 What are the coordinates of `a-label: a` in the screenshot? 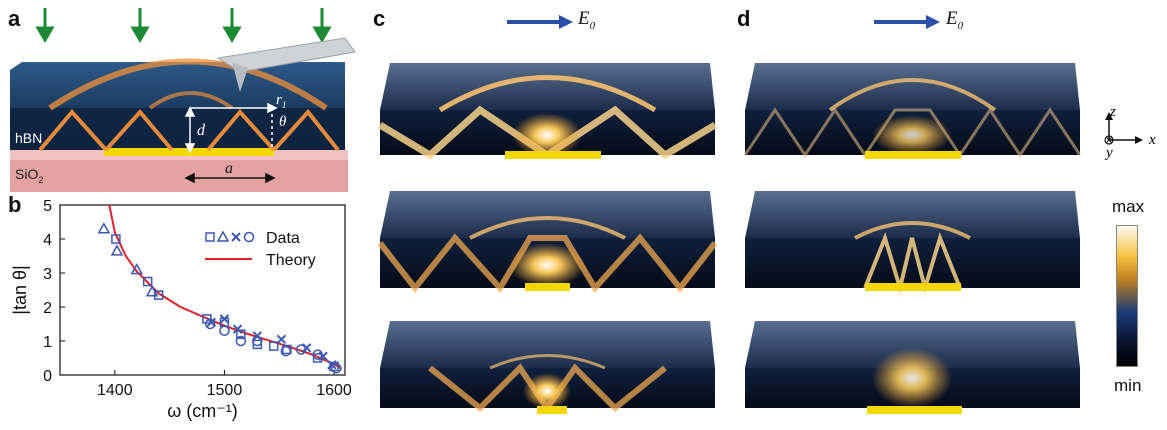 It's located at (229, 168).